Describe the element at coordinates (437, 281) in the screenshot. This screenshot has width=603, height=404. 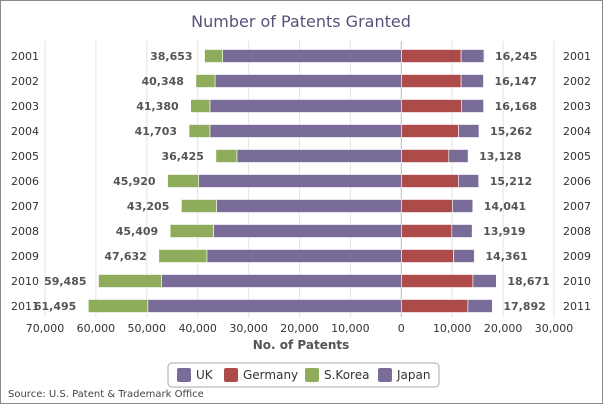
I see `bar-germany-2010` at that location.